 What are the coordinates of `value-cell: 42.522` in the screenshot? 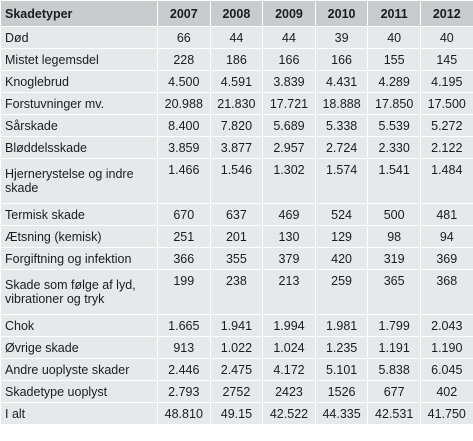 It's located at (289, 413).